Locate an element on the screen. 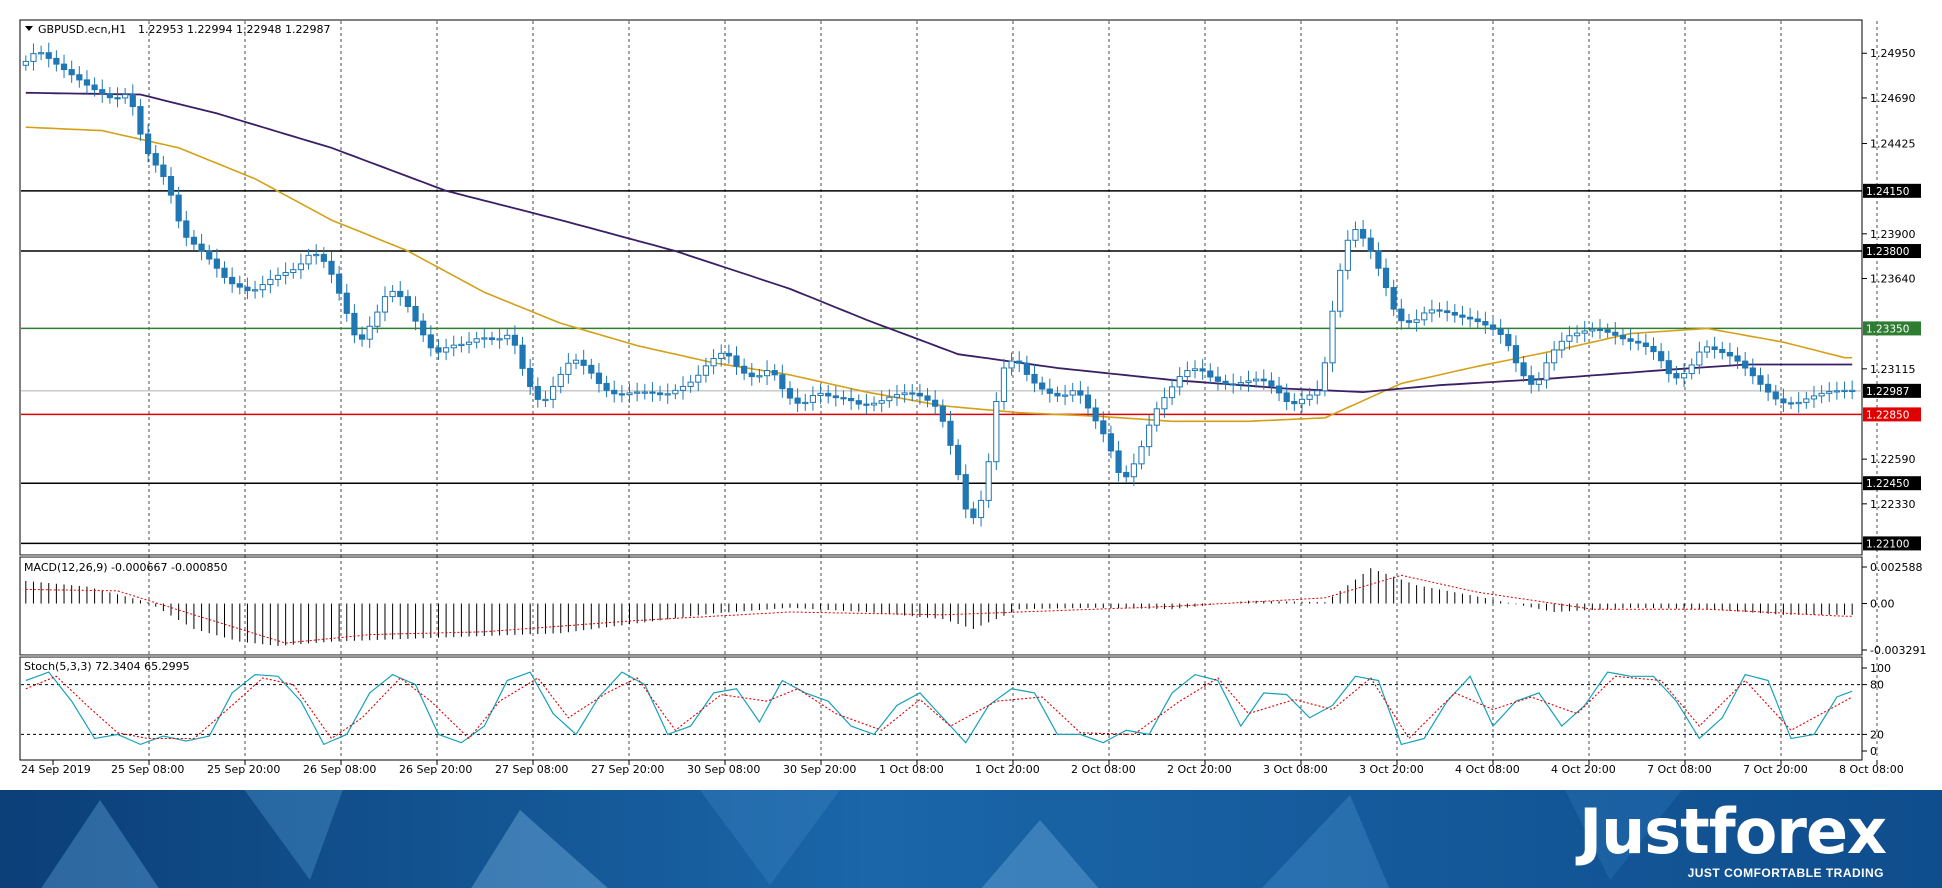 The height and width of the screenshot is (888, 1942). macd-panel is located at coordinates (941, 606).